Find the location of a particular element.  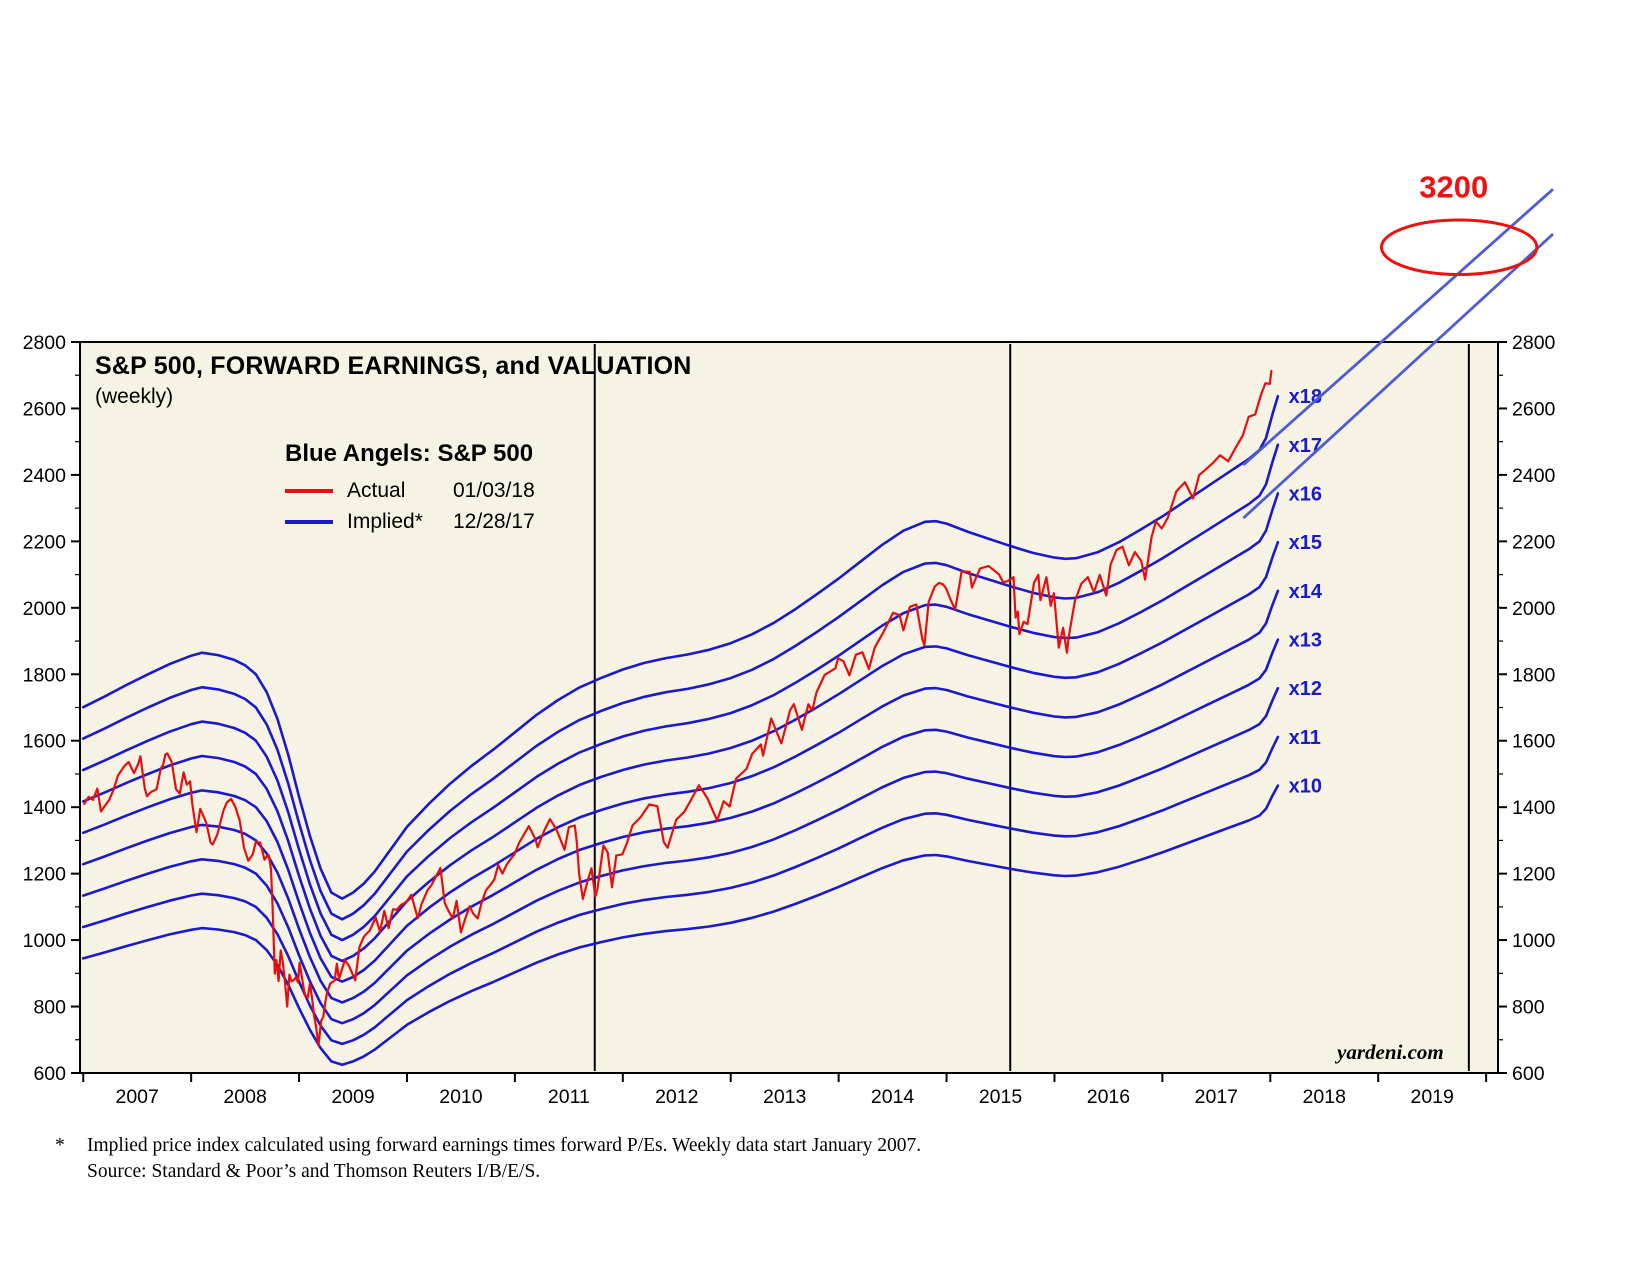

year-label: 2009 is located at coordinates (352, 1097).